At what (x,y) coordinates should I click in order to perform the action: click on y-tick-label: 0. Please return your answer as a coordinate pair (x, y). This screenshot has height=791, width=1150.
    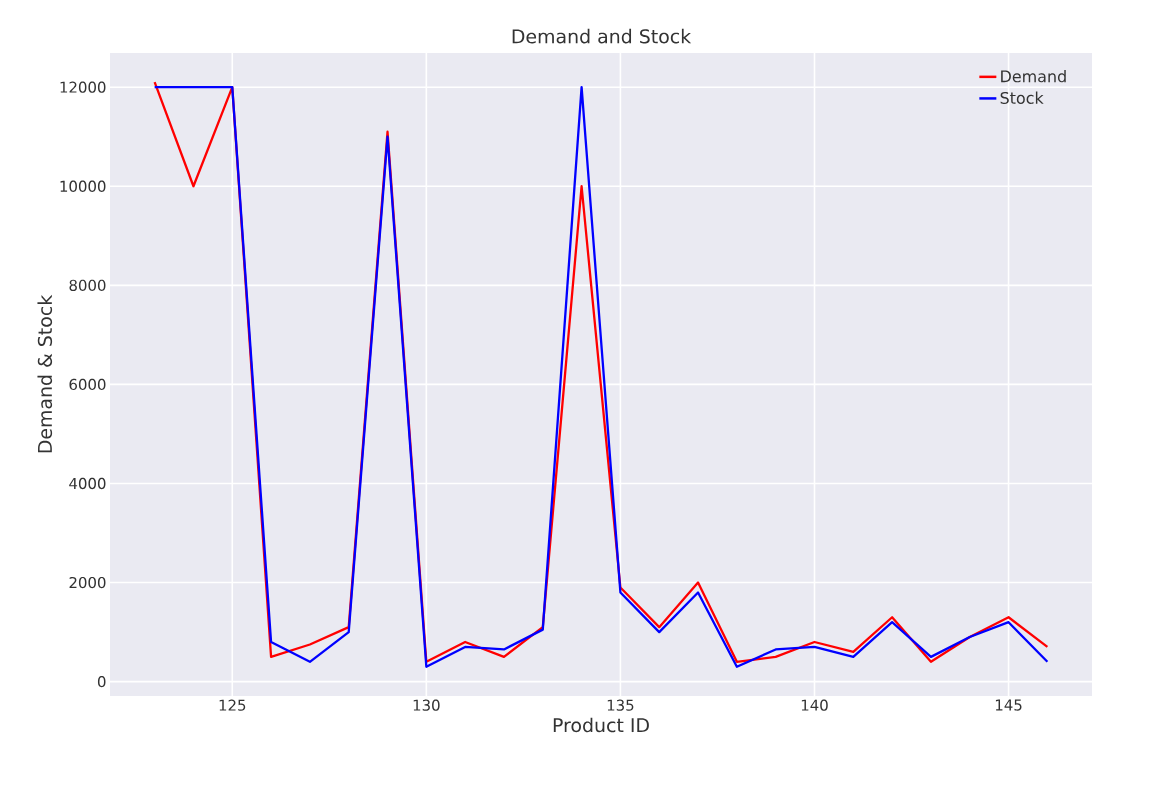
    Looking at the image, I should click on (101, 681).